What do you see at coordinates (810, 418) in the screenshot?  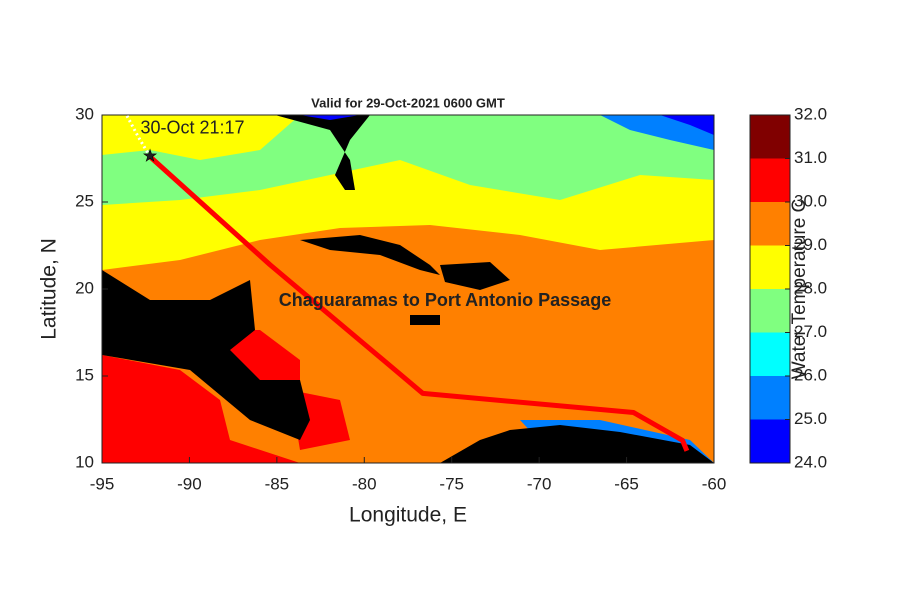 I see `colorbar-tick-label: 25.0` at bounding box center [810, 418].